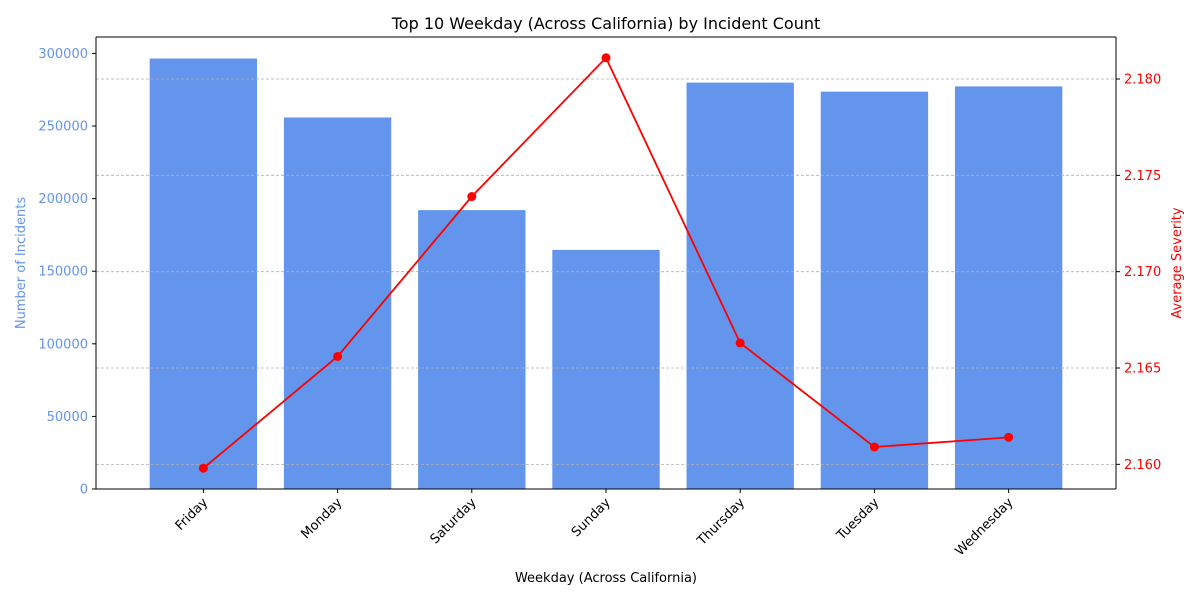 This screenshot has width=1200, height=600. Describe the element at coordinates (63, 199) in the screenshot. I see `y-tick-label: 200000` at that location.